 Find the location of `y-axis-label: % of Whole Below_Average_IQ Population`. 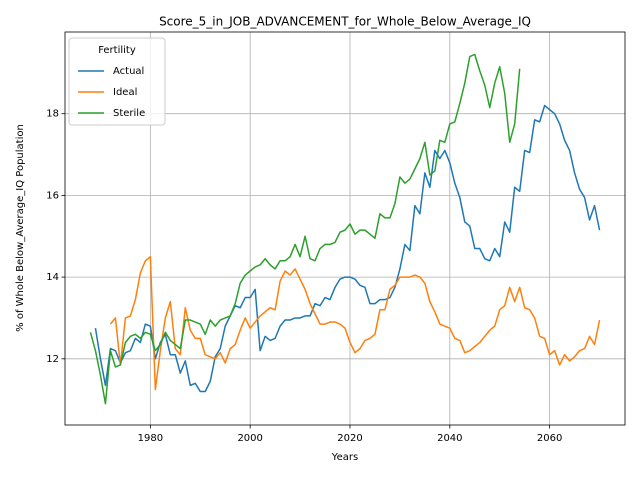

y-axis-label: % of Whole Below_Average_IQ Population is located at coordinates (20, 228).